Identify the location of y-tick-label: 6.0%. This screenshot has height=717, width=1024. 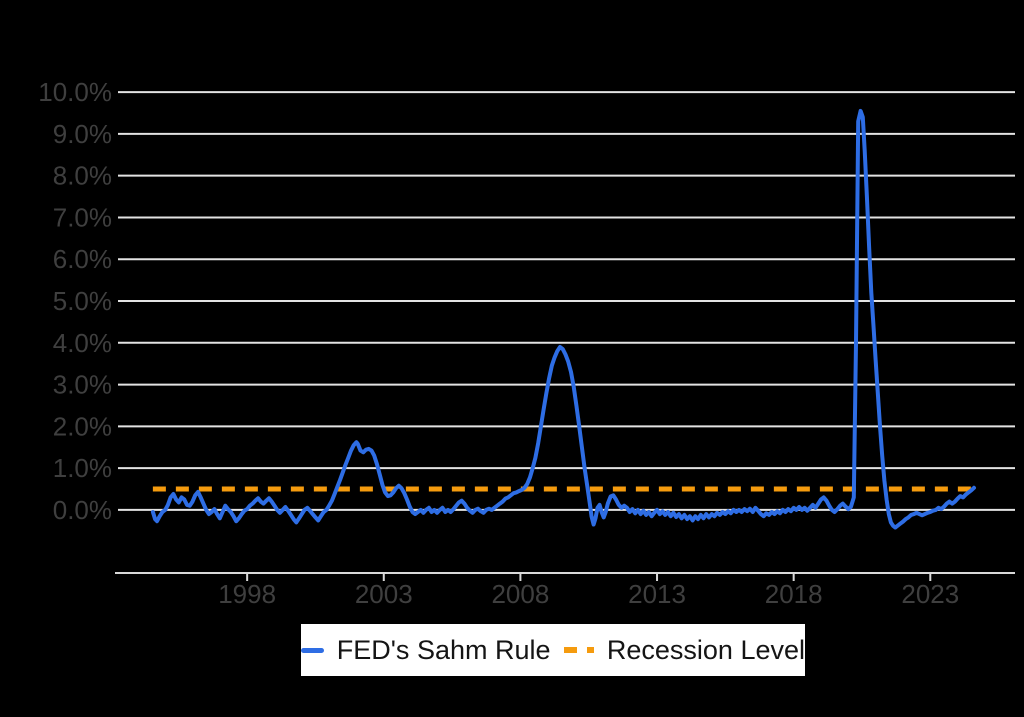
(82, 259).